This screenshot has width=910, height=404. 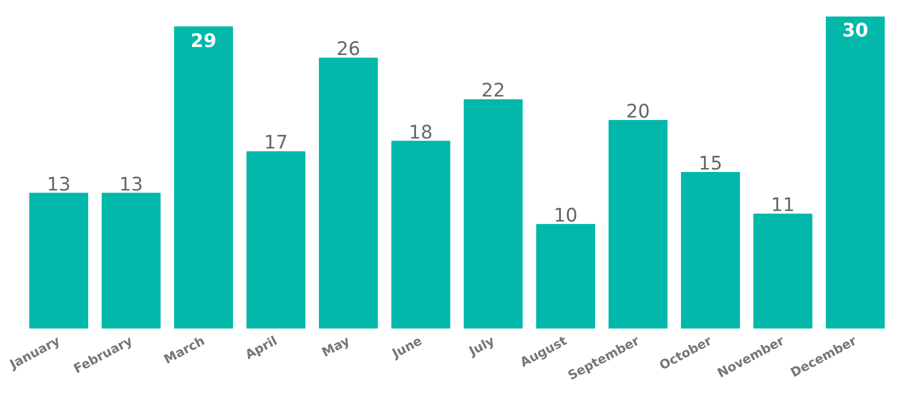 I want to click on data-label: 29, so click(x=203, y=41).